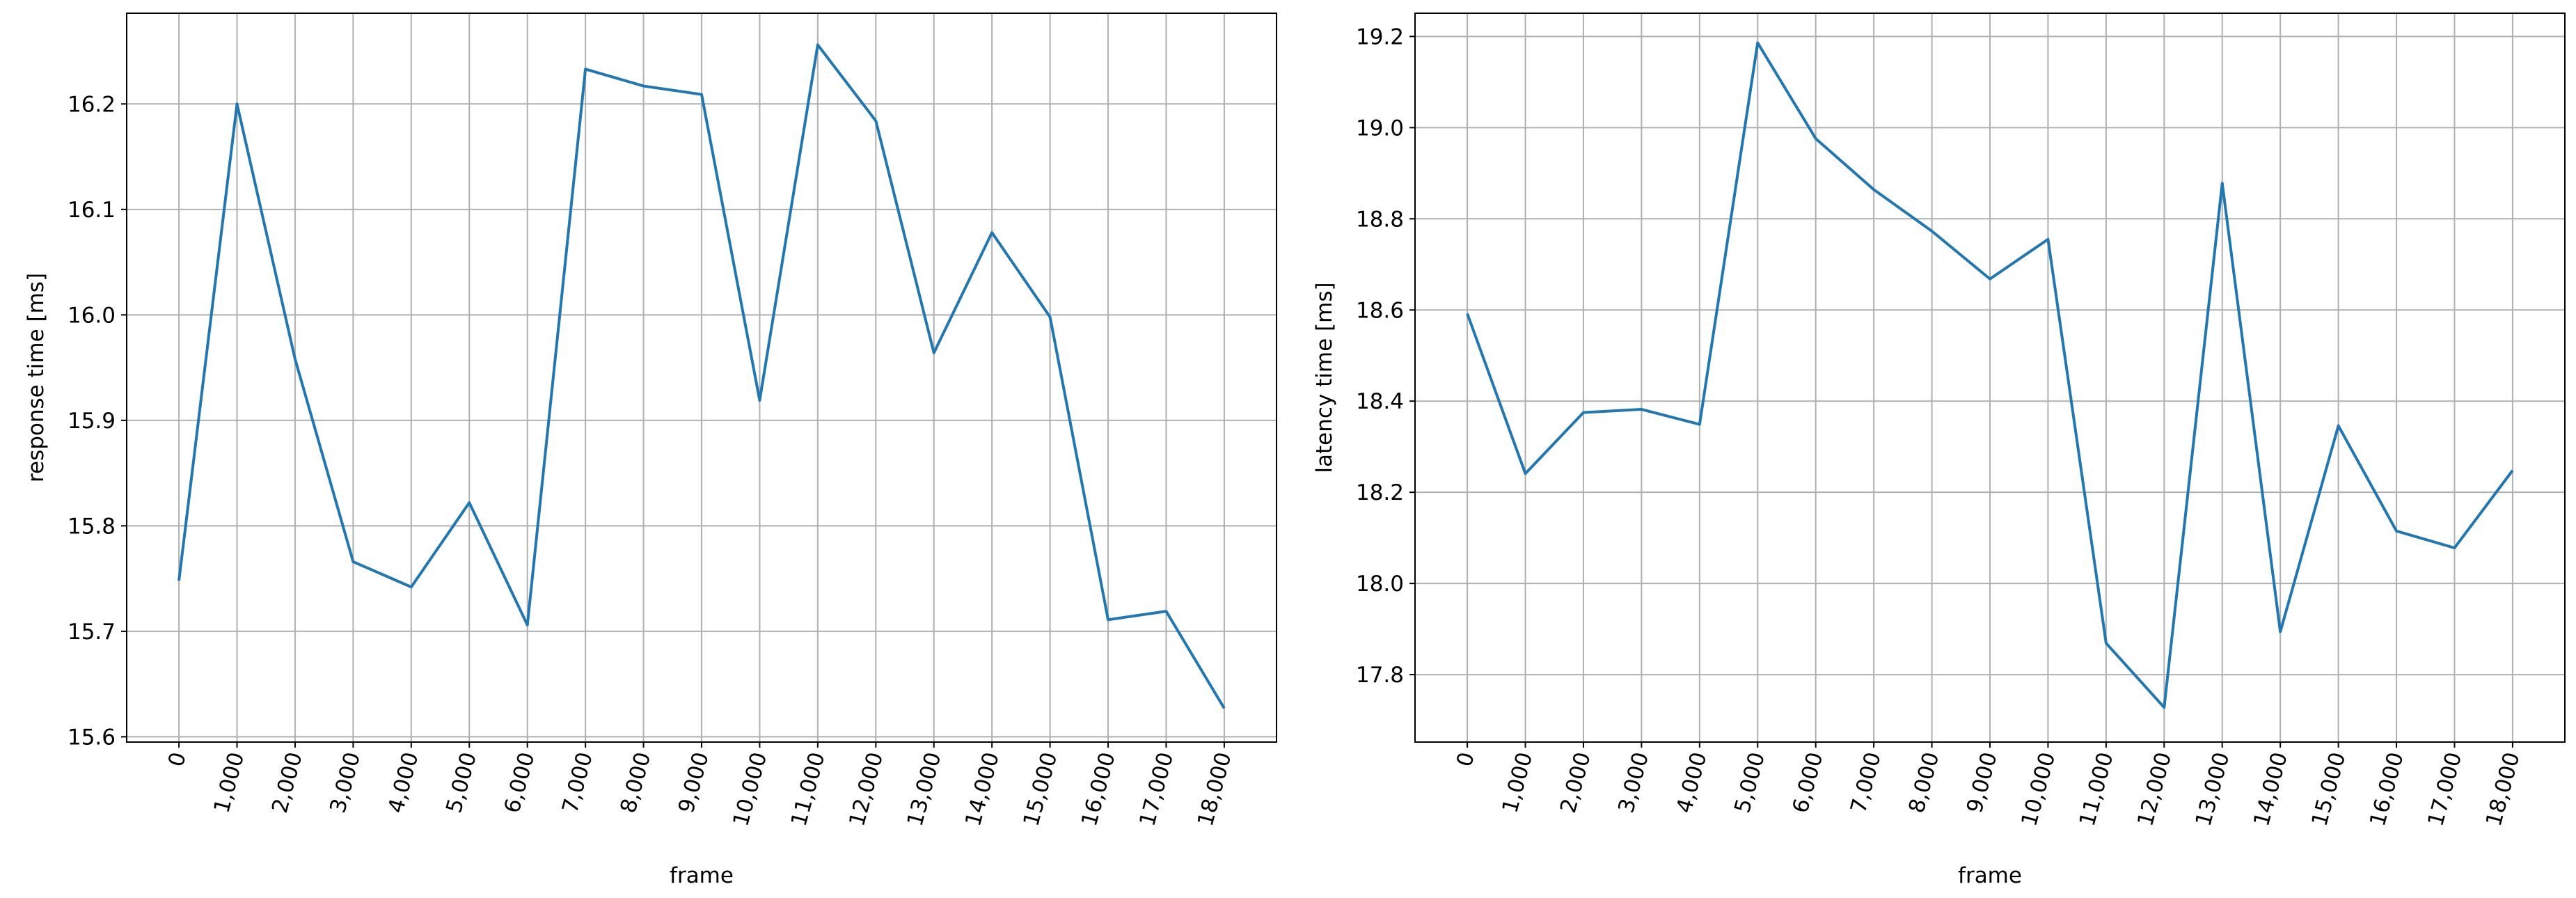 The image size is (2576, 898). What do you see at coordinates (1380, 128) in the screenshot?
I see `y-tick-label: 19.0` at bounding box center [1380, 128].